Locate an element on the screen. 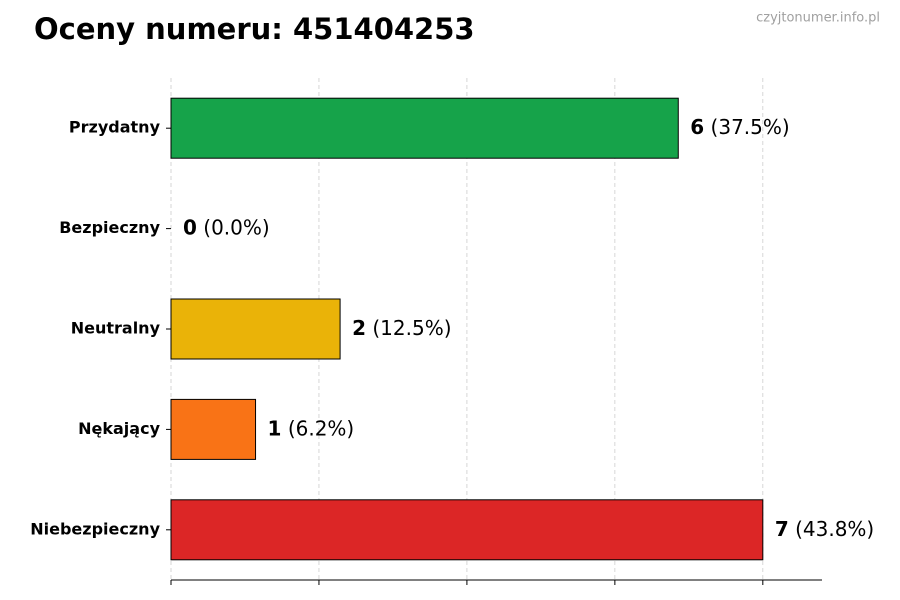  y-tick-label: Bezpieczny is located at coordinates (109, 227).